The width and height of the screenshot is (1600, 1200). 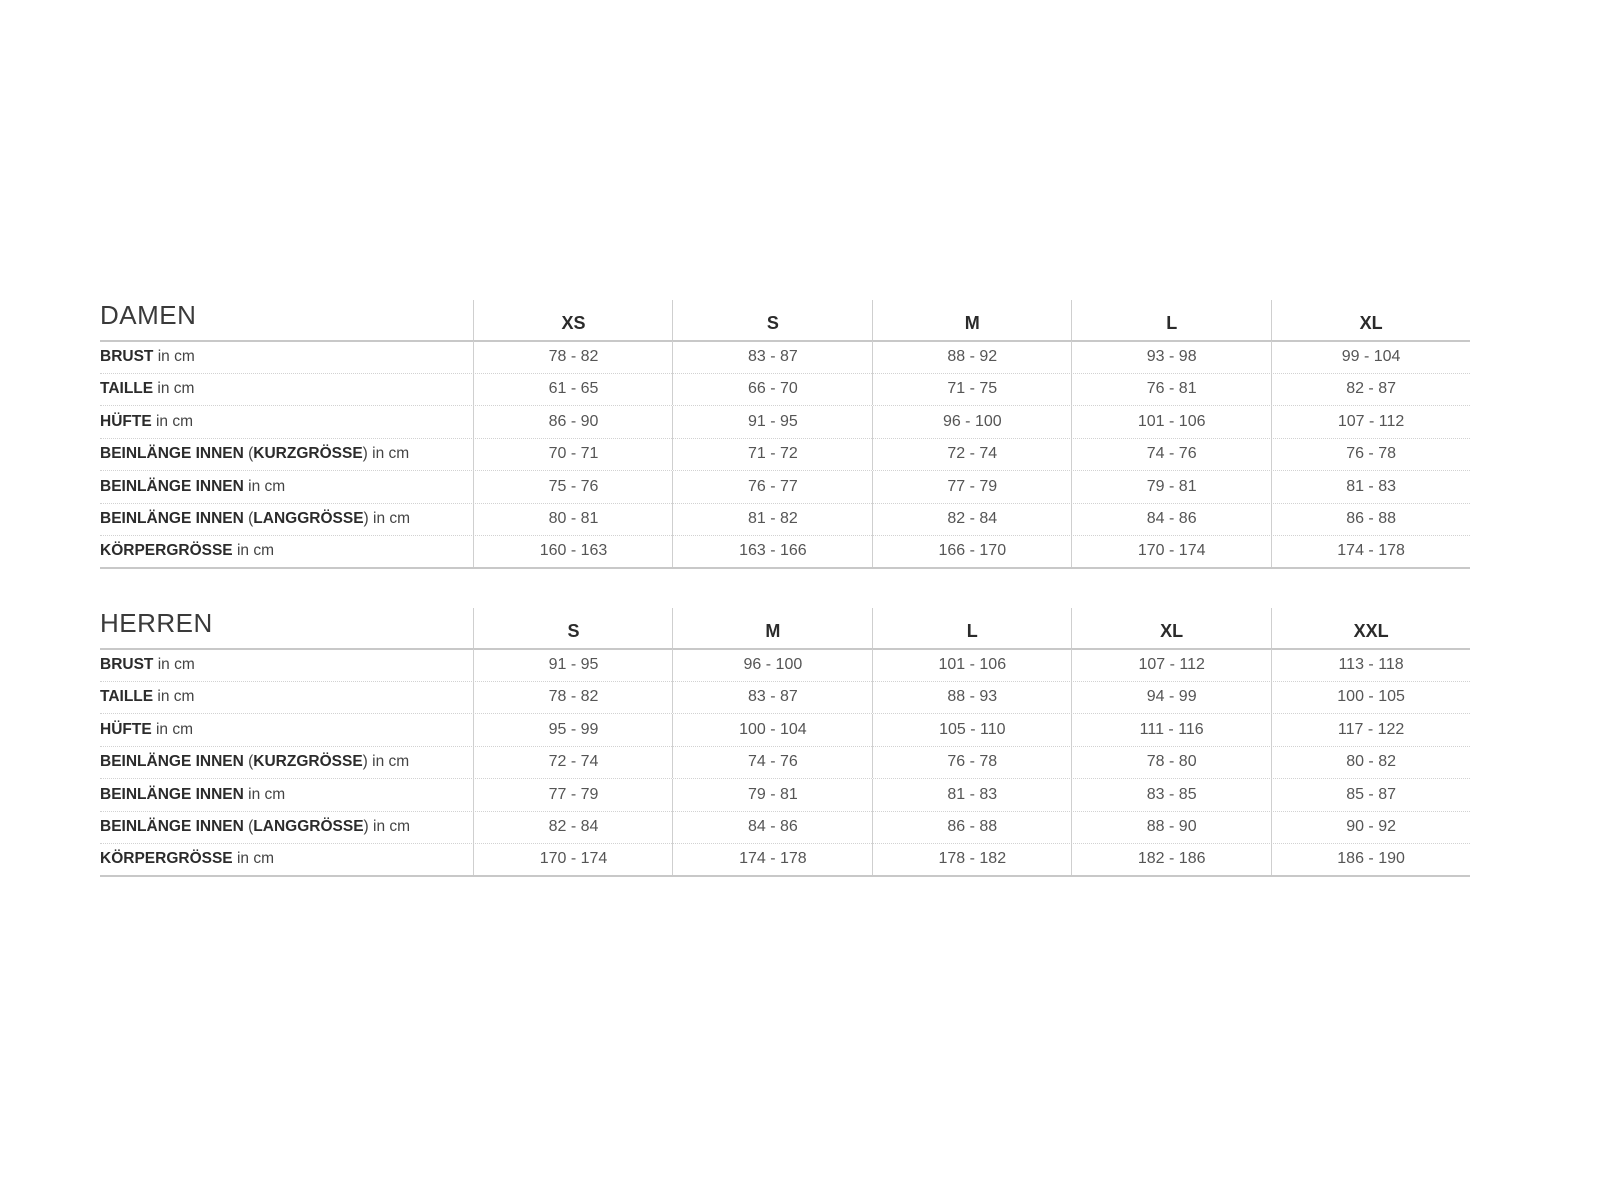 I want to click on row-label: KÖRPERGRÖSSE in cm, so click(x=187, y=859).